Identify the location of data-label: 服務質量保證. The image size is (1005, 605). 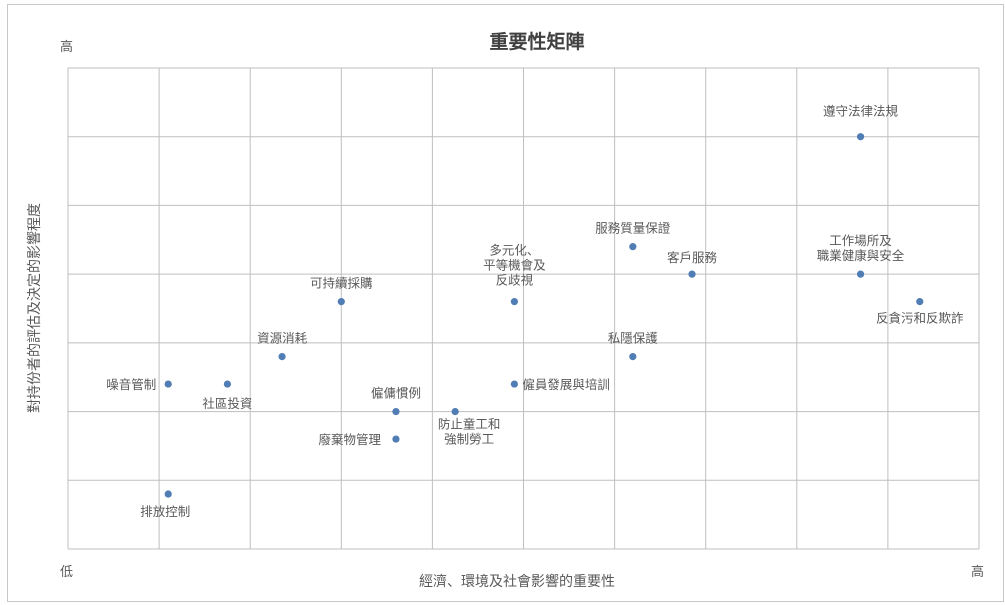
(633, 228).